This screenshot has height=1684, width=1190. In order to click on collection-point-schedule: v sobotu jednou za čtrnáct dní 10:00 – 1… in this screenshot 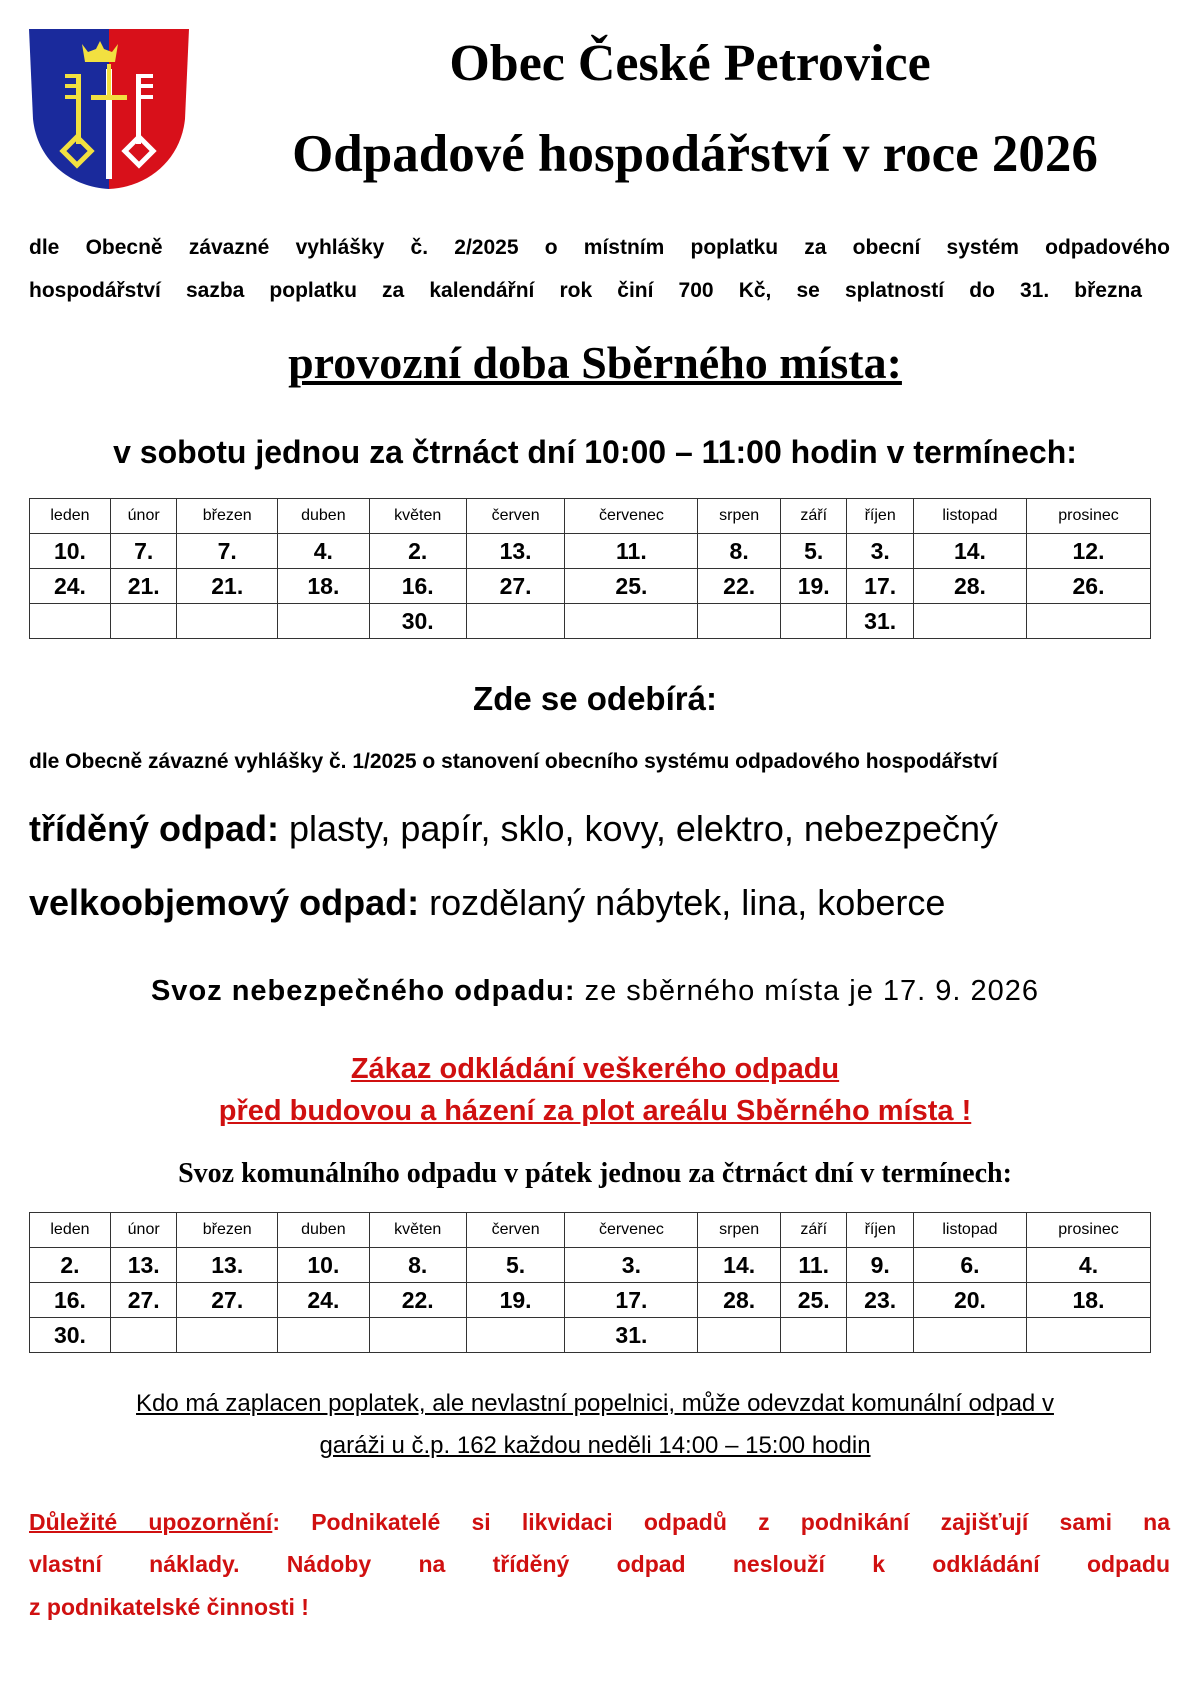, I will do `click(595, 452)`.